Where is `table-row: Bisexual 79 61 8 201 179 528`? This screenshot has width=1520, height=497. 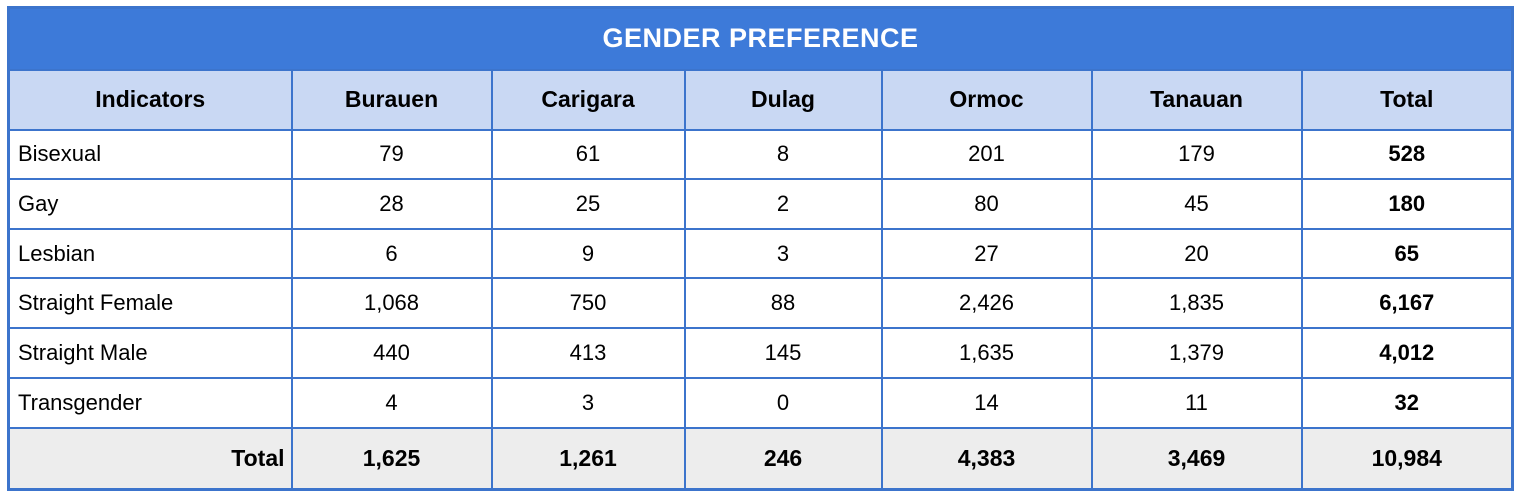 table-row: Bisexual 79 61 8 201 179 528 is located at coordinates (760, 154).